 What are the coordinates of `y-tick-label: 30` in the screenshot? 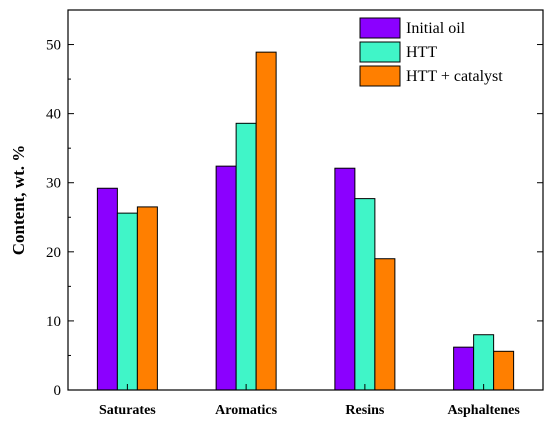 It's located at (53, 184).